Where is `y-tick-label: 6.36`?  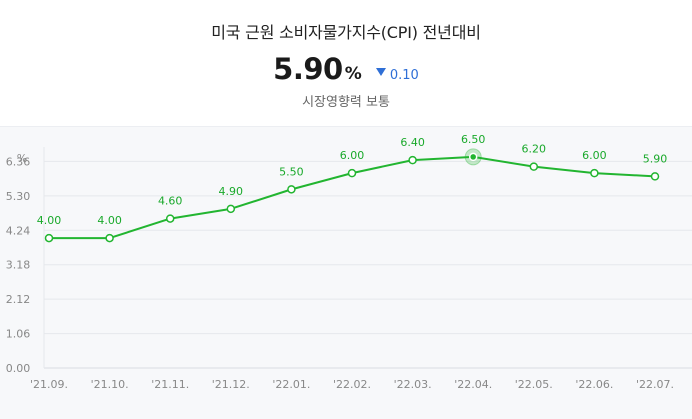
y-tick-label: 6.36 is located at coordinates (18, 161).